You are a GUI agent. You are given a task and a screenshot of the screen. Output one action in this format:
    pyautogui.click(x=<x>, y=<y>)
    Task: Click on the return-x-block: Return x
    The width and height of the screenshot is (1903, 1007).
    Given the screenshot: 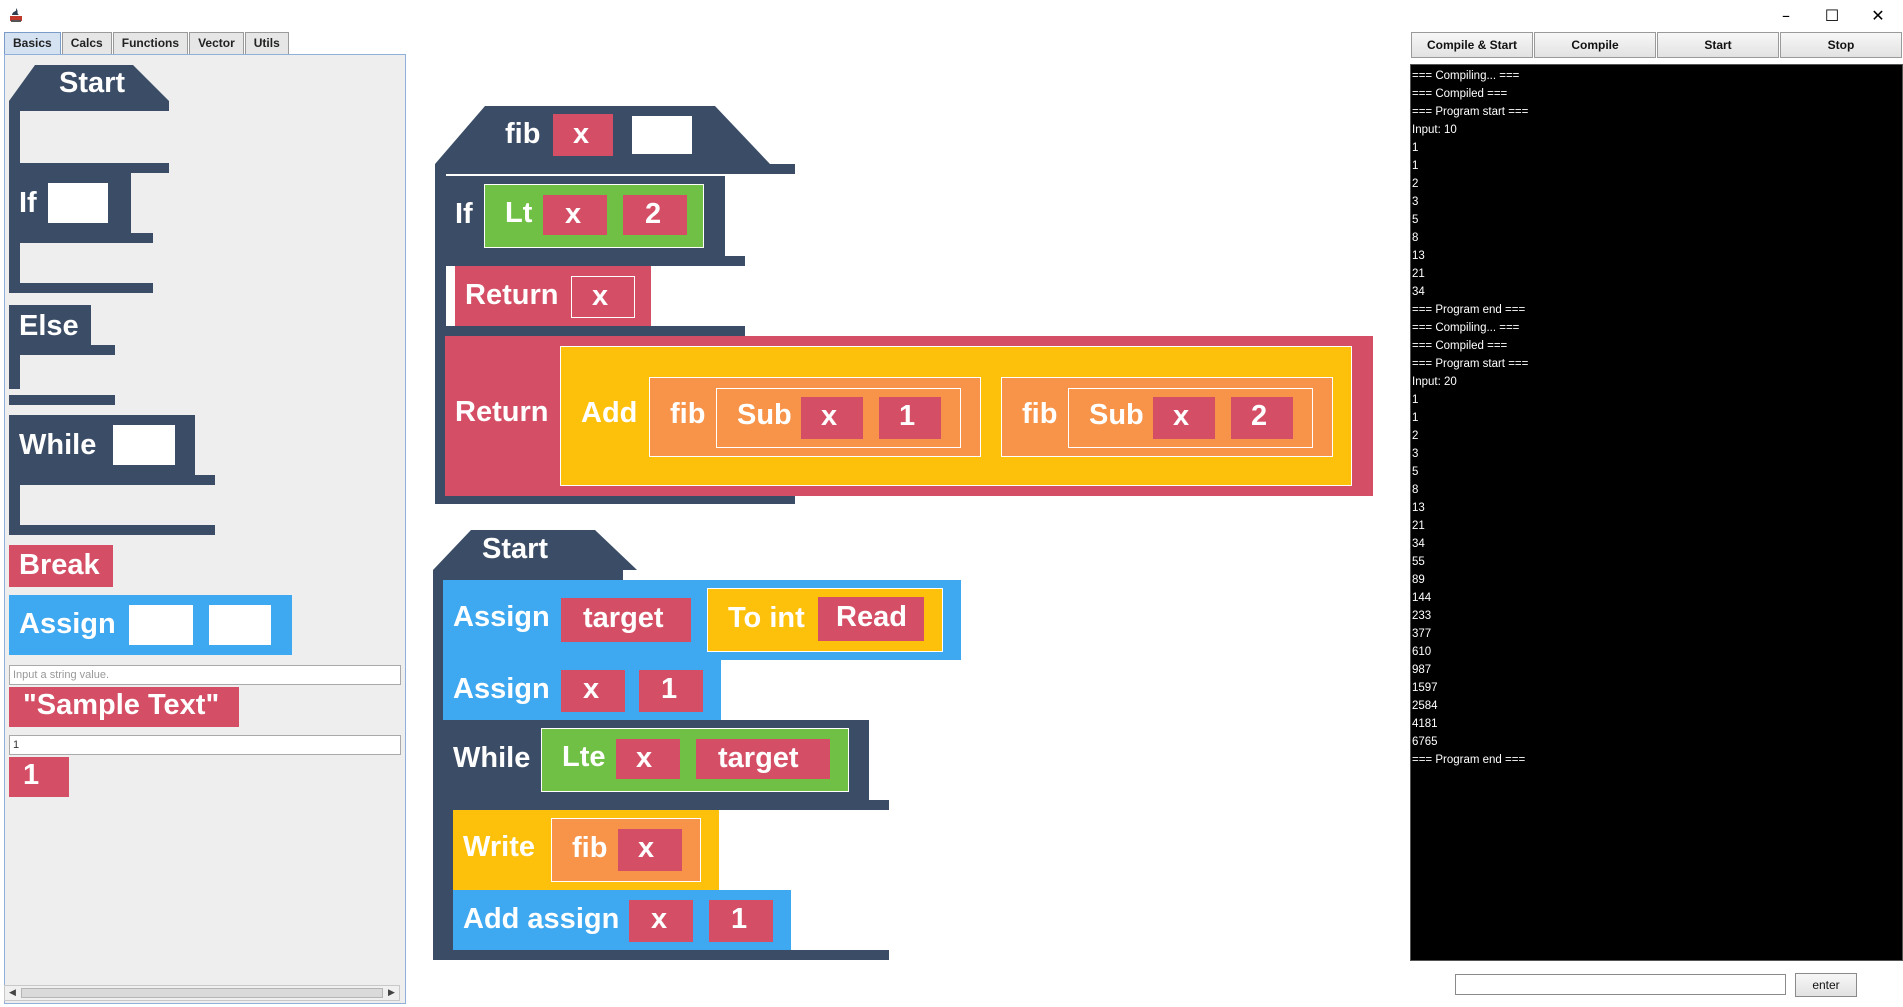 What is the action you would take?
    pyautogui.click(x=553, y=296)
    